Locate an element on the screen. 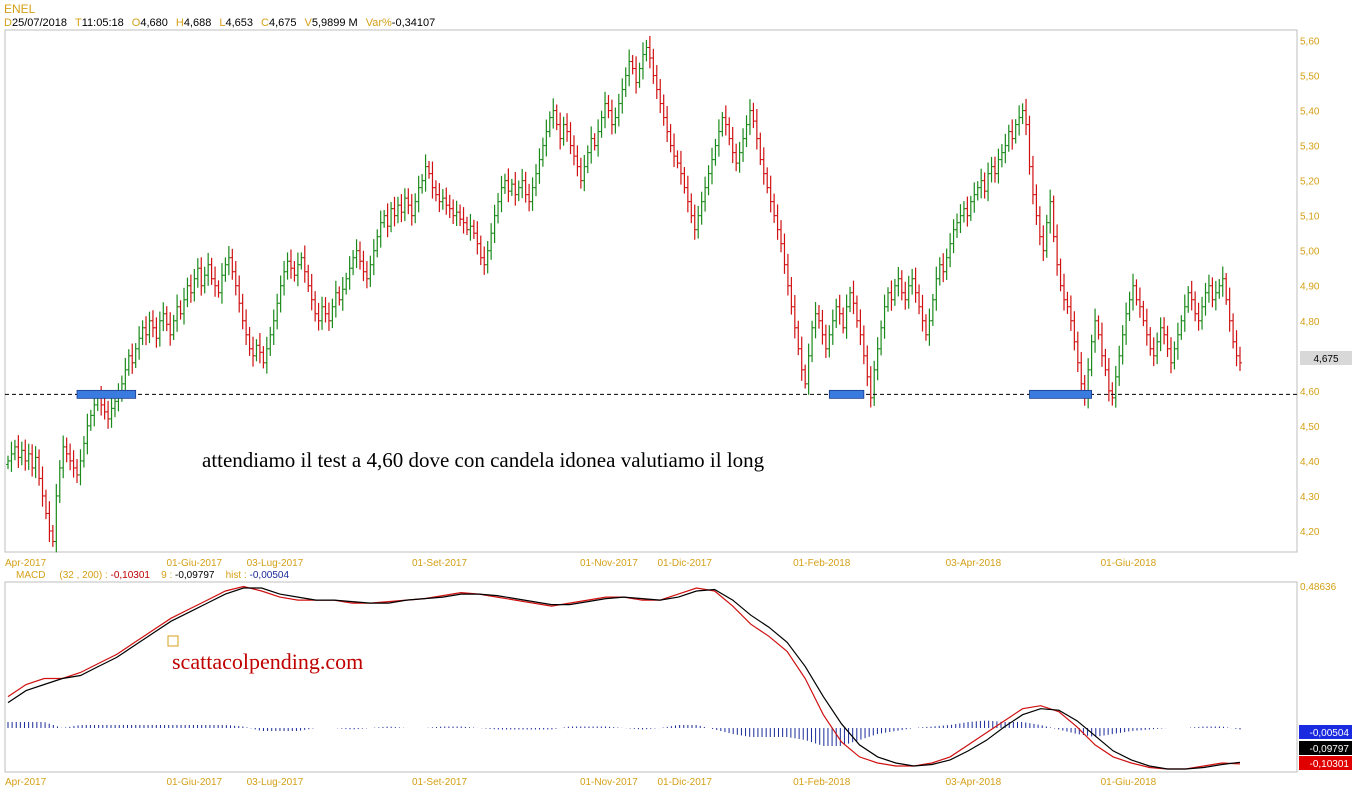 This screenshot has width=1352, height=800. macd-y-tick: 0,48636 is located at coordinates (1318, 587).